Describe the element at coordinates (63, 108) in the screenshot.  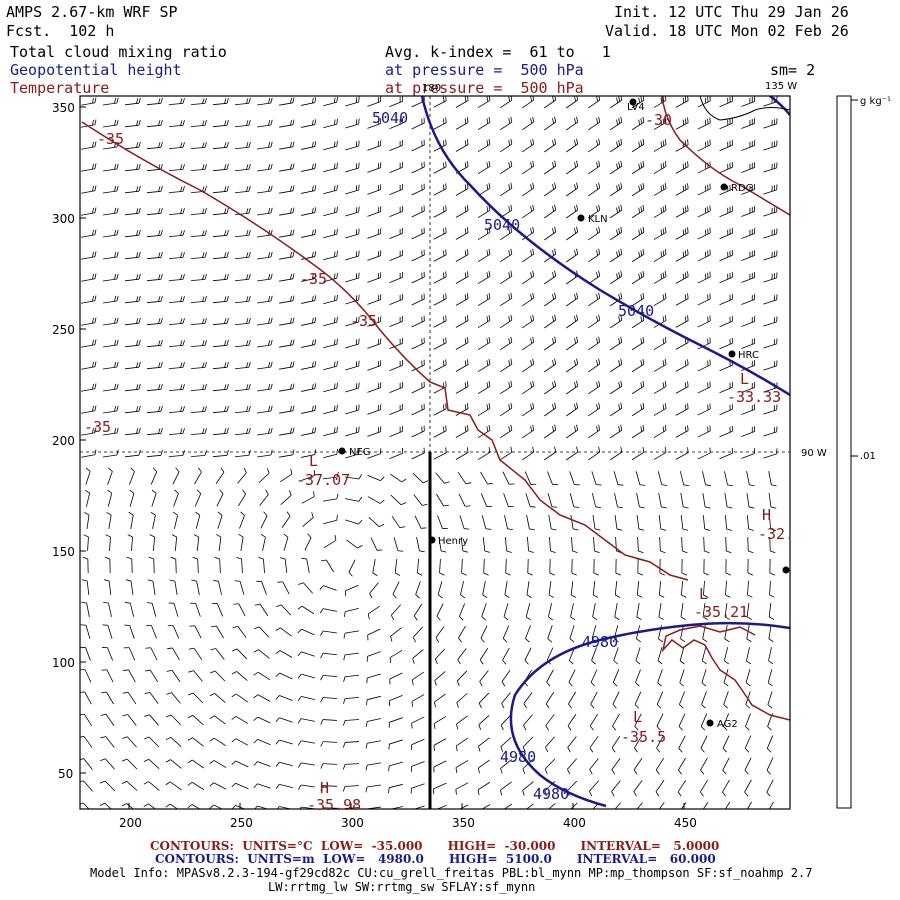
I see `y-tick-label-350: 350` at that location.